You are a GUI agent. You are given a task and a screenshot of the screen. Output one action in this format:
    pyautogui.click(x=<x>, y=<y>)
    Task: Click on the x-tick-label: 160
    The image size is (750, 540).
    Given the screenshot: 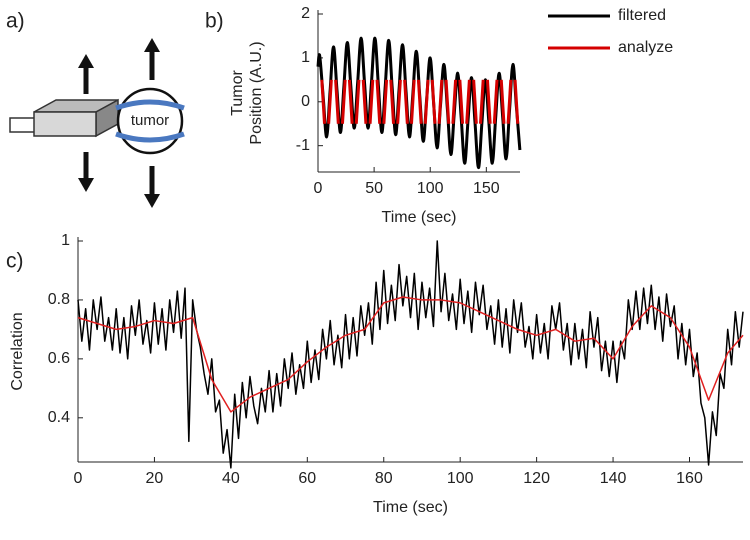 What is the action you would take?
    pyautogui.click(x=689, y=478)
    